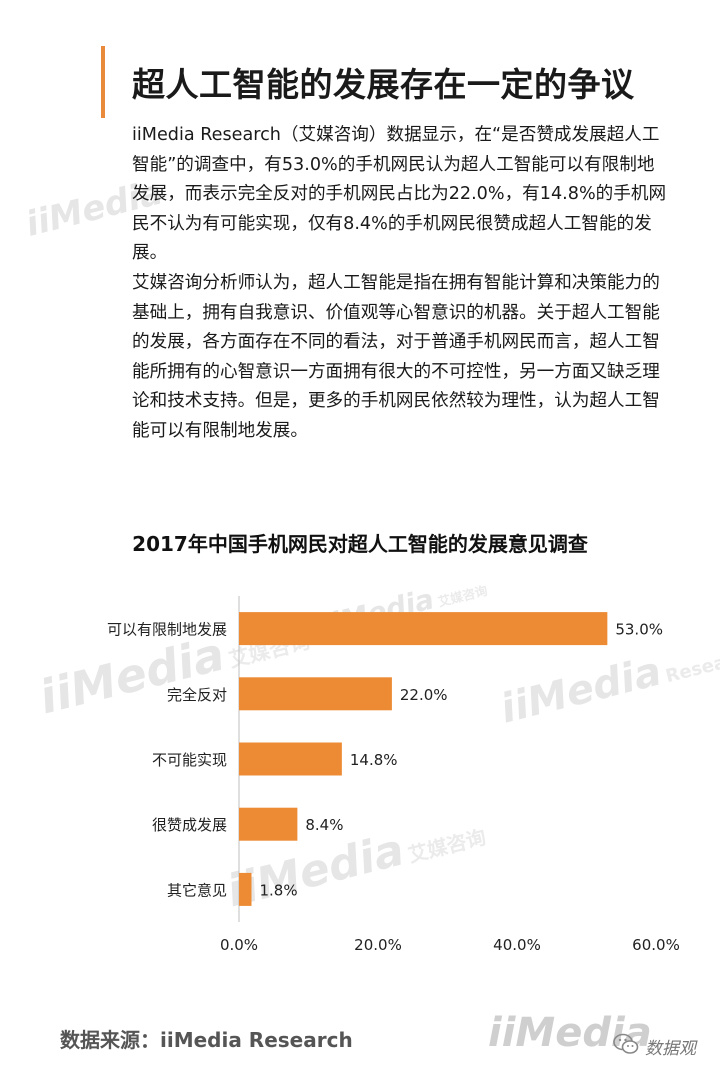 This screenshot has height=1079, width=720. Describe the element at coordinates (197, 890) in the screenshot. I see `category-label: 其它意见` at that location.